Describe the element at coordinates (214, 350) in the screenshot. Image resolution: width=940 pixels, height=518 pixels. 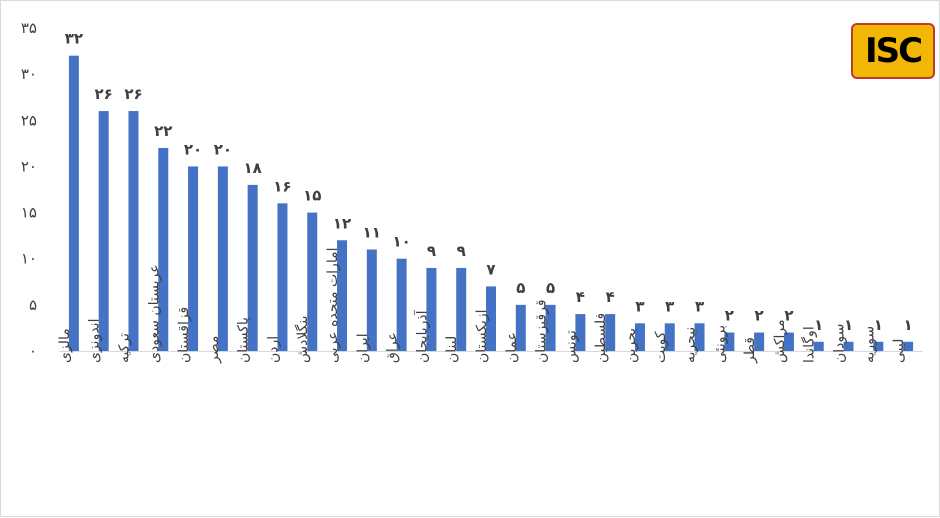
I see `x-tick-label: مصر` at that location.